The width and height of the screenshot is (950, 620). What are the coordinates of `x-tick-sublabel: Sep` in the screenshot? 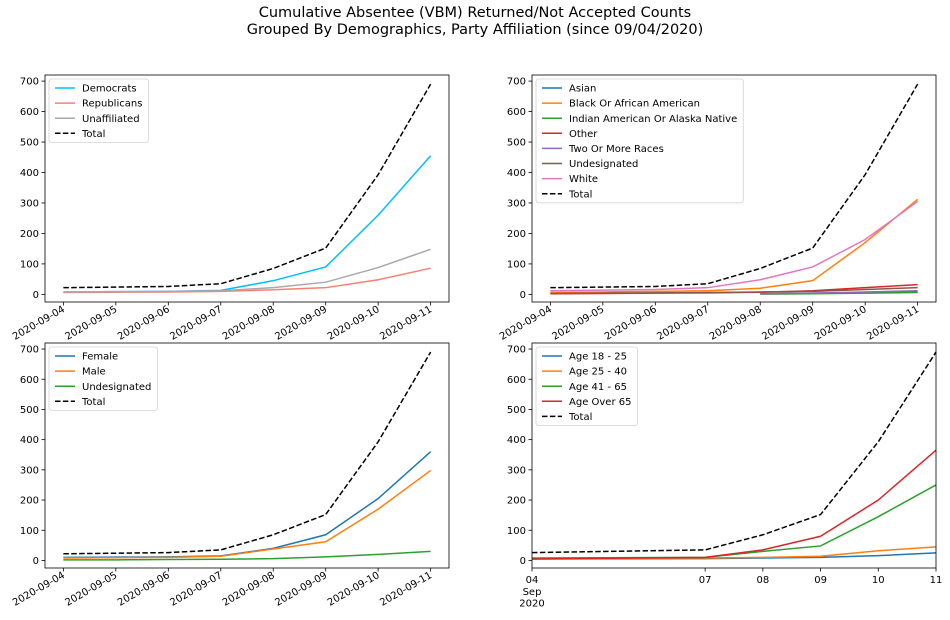 It's located at (532, 592).